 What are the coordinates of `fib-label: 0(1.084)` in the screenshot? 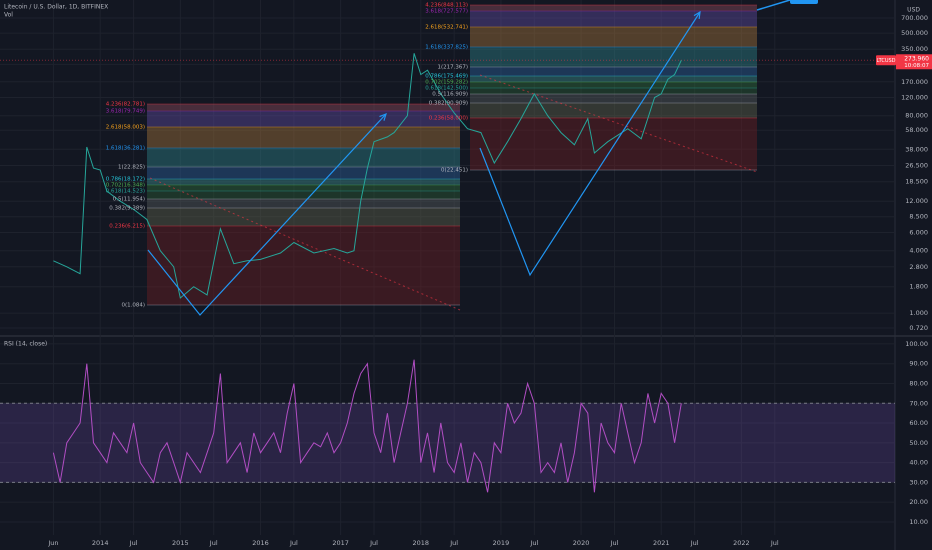 It's located at (133, 306).